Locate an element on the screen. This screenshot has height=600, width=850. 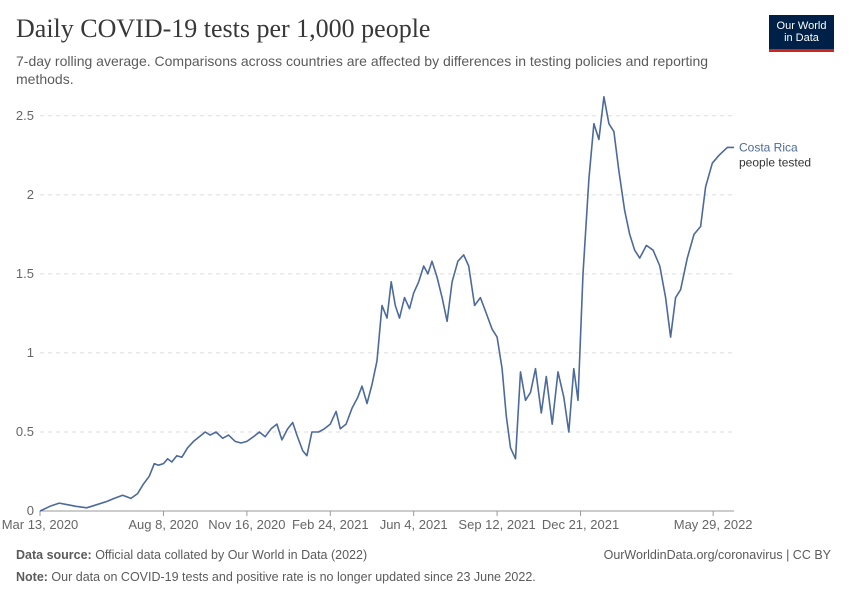
note-label: Note: is located at coordinates (32, 577).